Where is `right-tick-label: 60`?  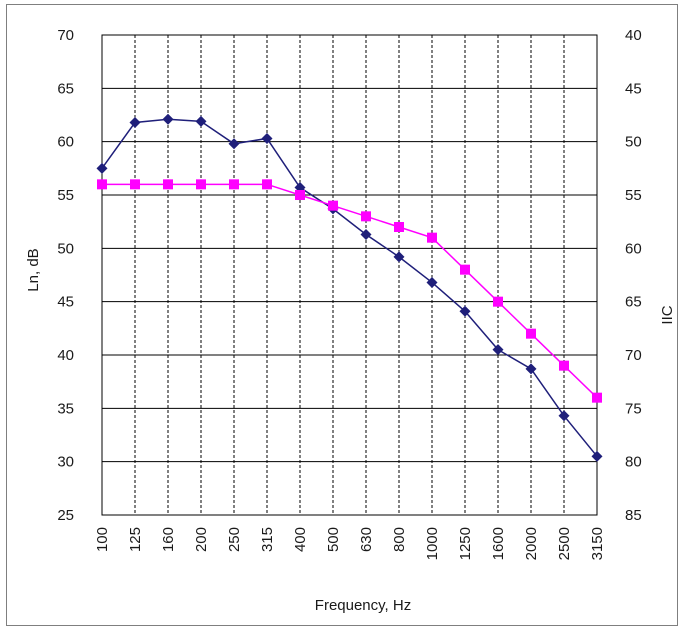 right-tick-label: 60 is located at coordinates (633, 248).